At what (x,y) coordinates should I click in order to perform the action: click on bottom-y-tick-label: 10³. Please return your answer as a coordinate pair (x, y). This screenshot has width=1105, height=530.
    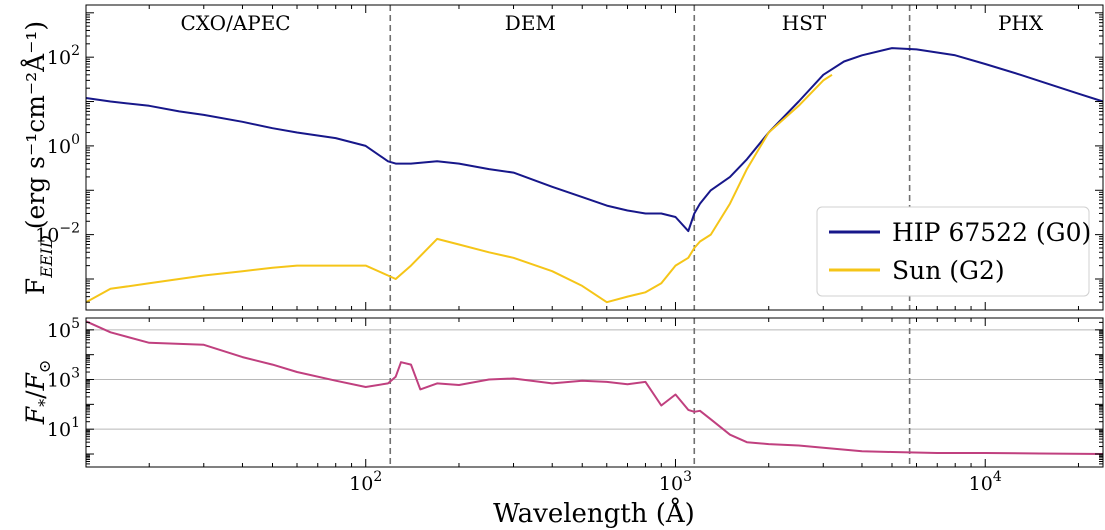
    Looking at the image, I should click on (63, 379).